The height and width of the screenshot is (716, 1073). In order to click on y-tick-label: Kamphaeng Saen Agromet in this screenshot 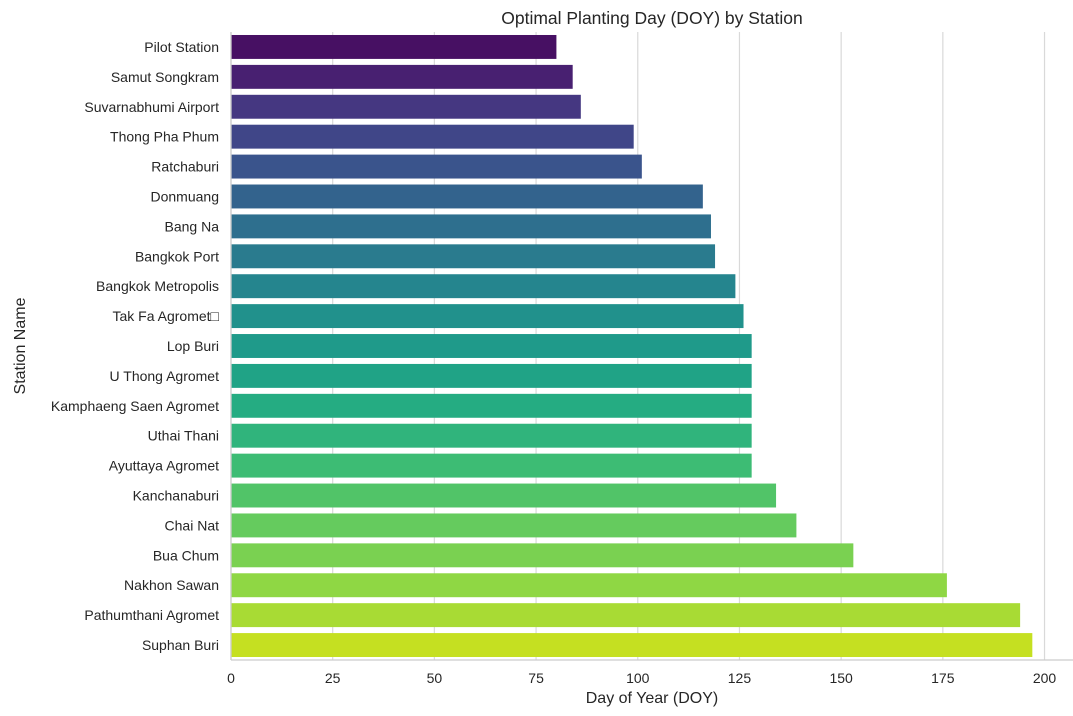, I will do `click(135, 406)`.